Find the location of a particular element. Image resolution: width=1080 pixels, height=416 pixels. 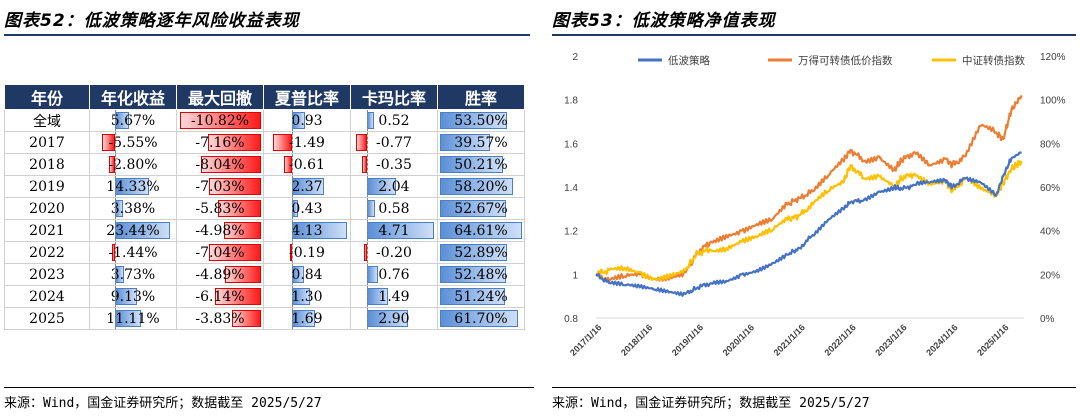

cell-value: 1.30 is located at coordinates (307, 296).